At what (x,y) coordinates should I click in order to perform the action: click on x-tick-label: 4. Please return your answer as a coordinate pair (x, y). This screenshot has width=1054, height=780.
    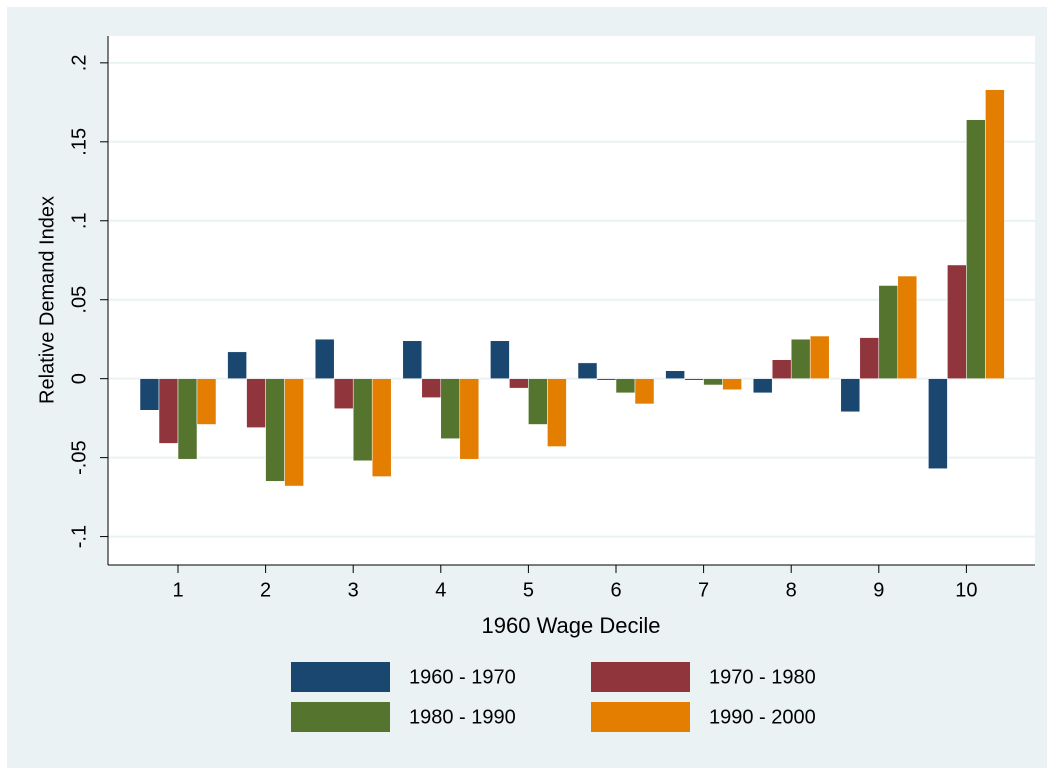
    Looking at the image, I should click on (440, 590).